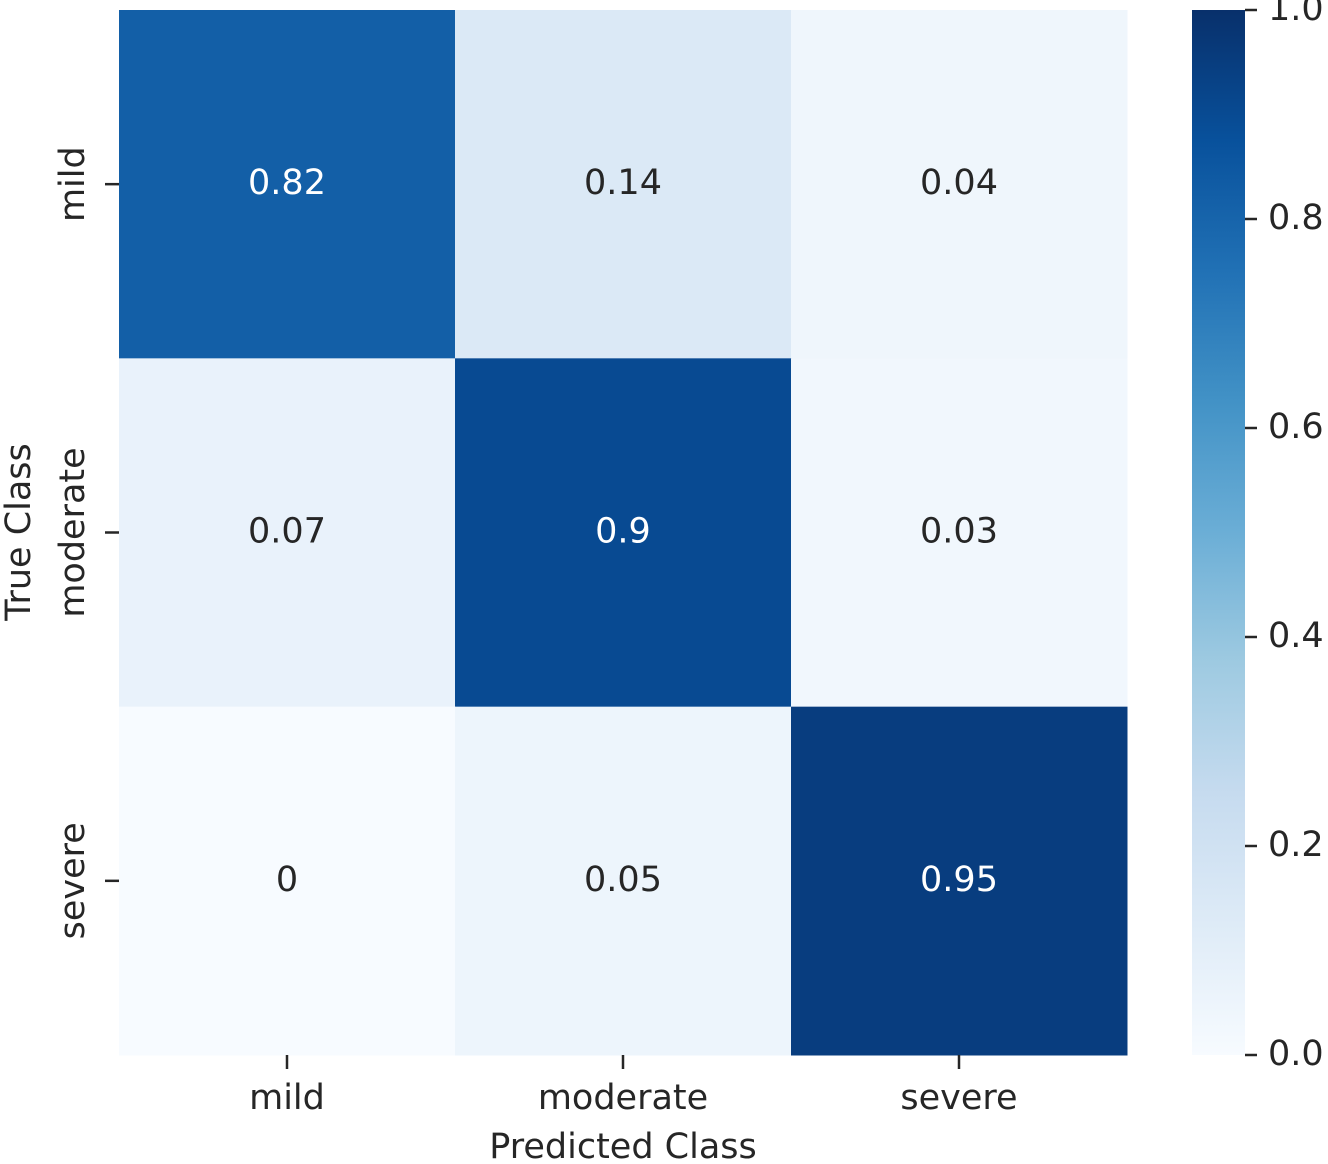 The image size is (1328, 1164). What do you see at coordinates (958, 1098) in the screenshot?
I see `x-tick-label: severe` at bounding box center [958, 1098].